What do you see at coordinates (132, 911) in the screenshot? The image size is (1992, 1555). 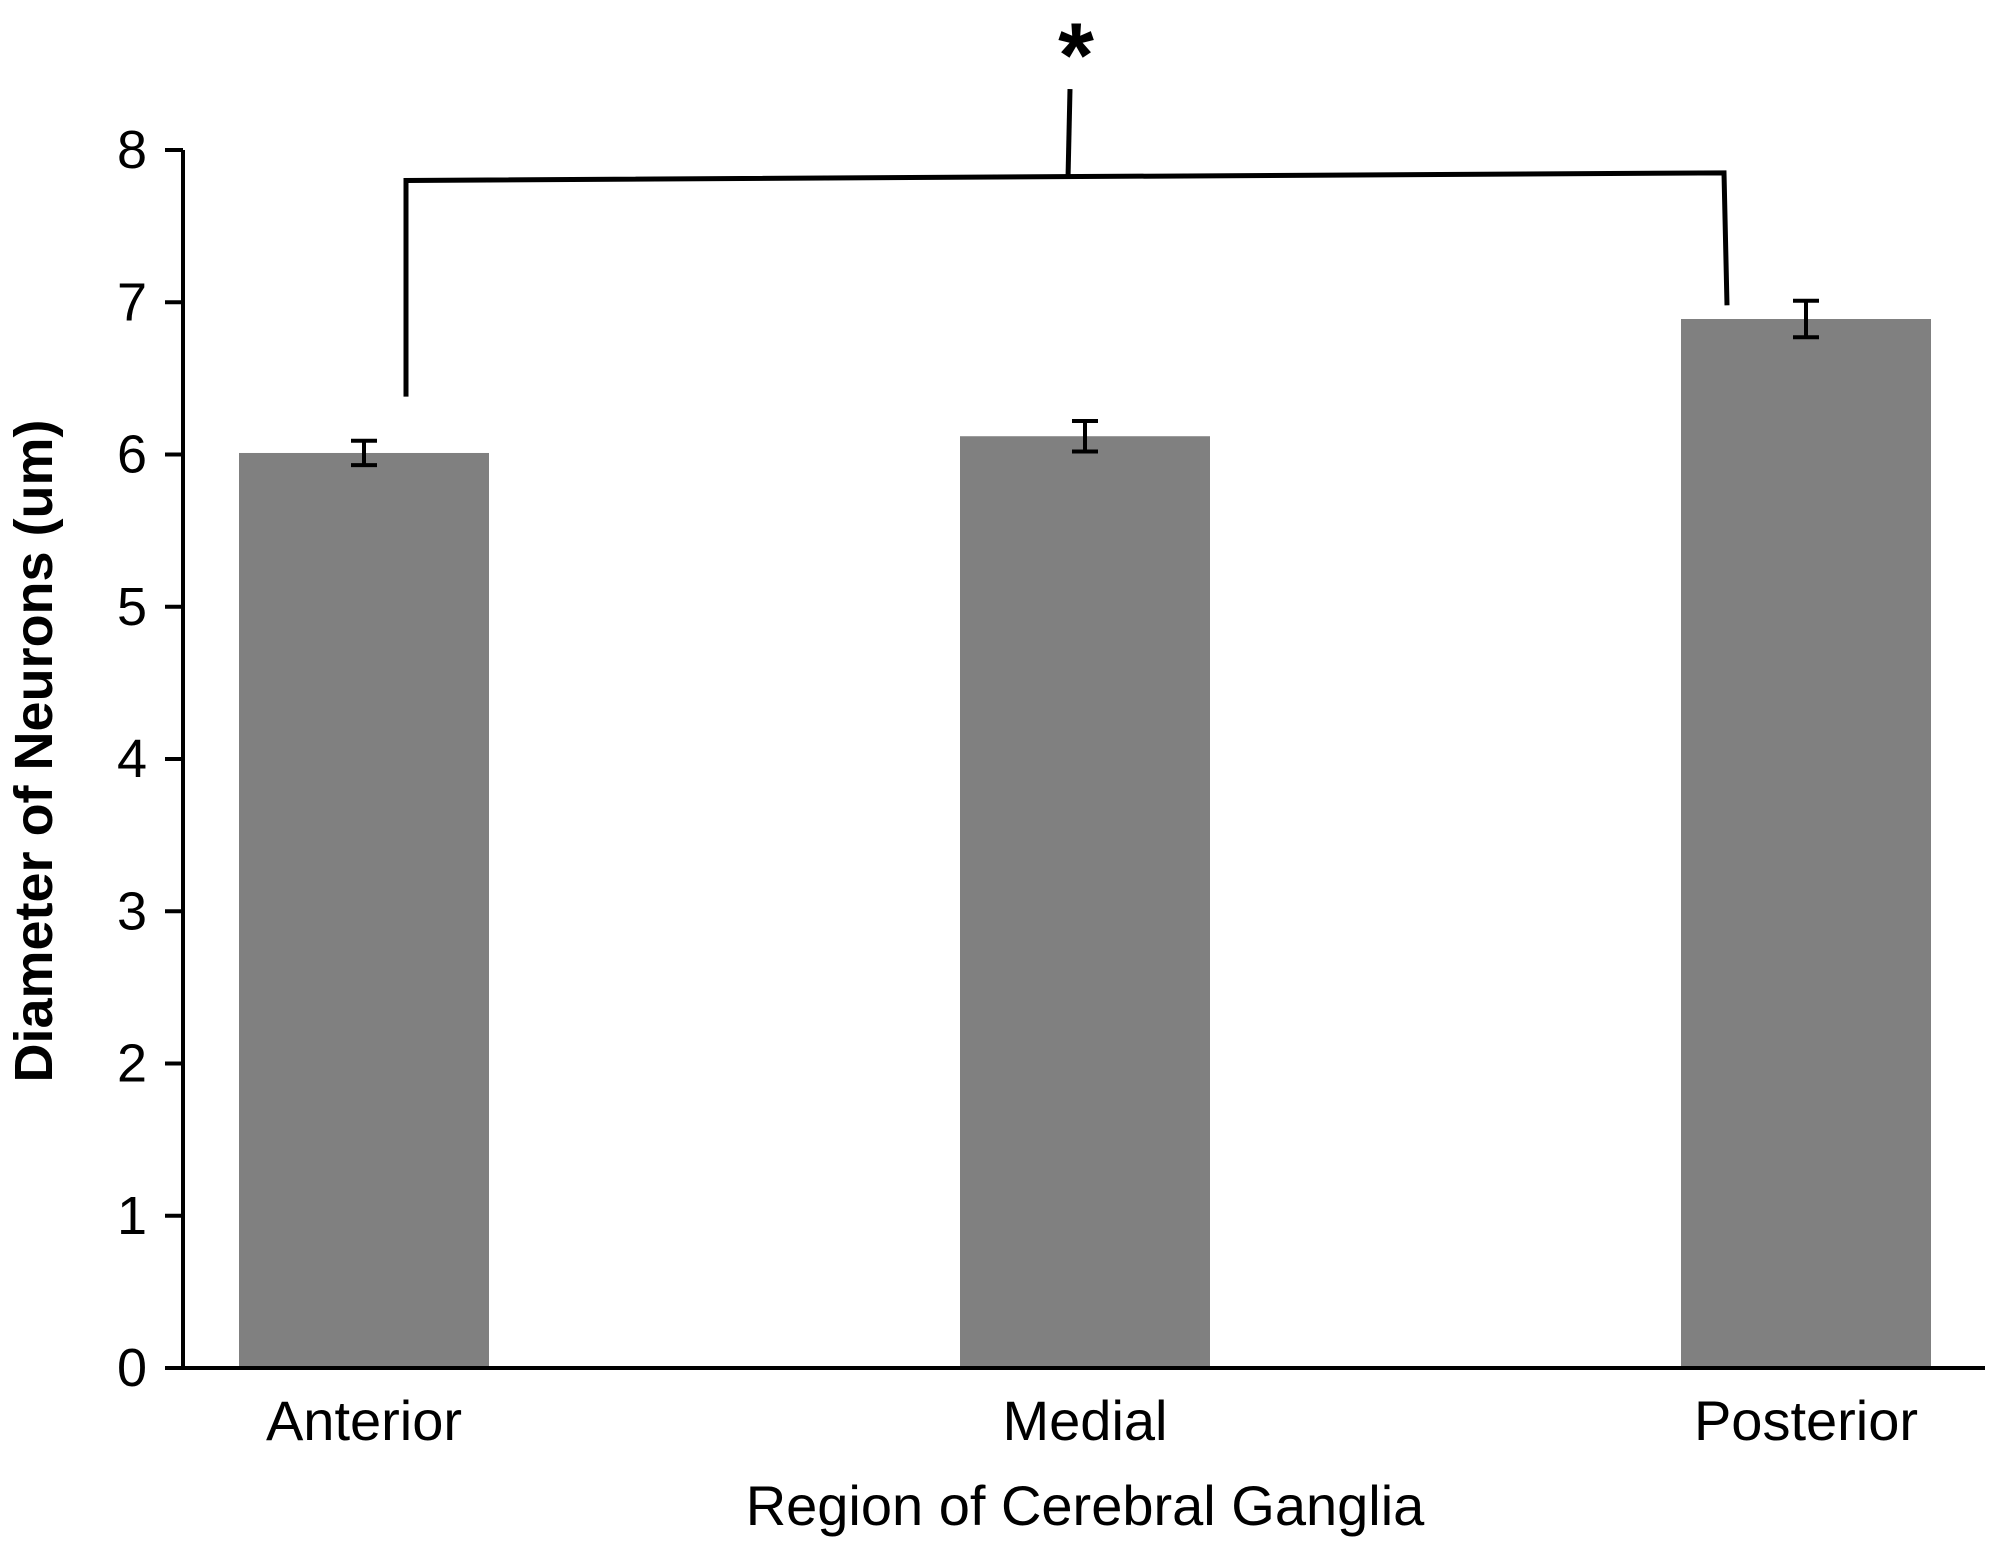 I see `y-tick-label-3: 3` at bounding box center [132, 911].